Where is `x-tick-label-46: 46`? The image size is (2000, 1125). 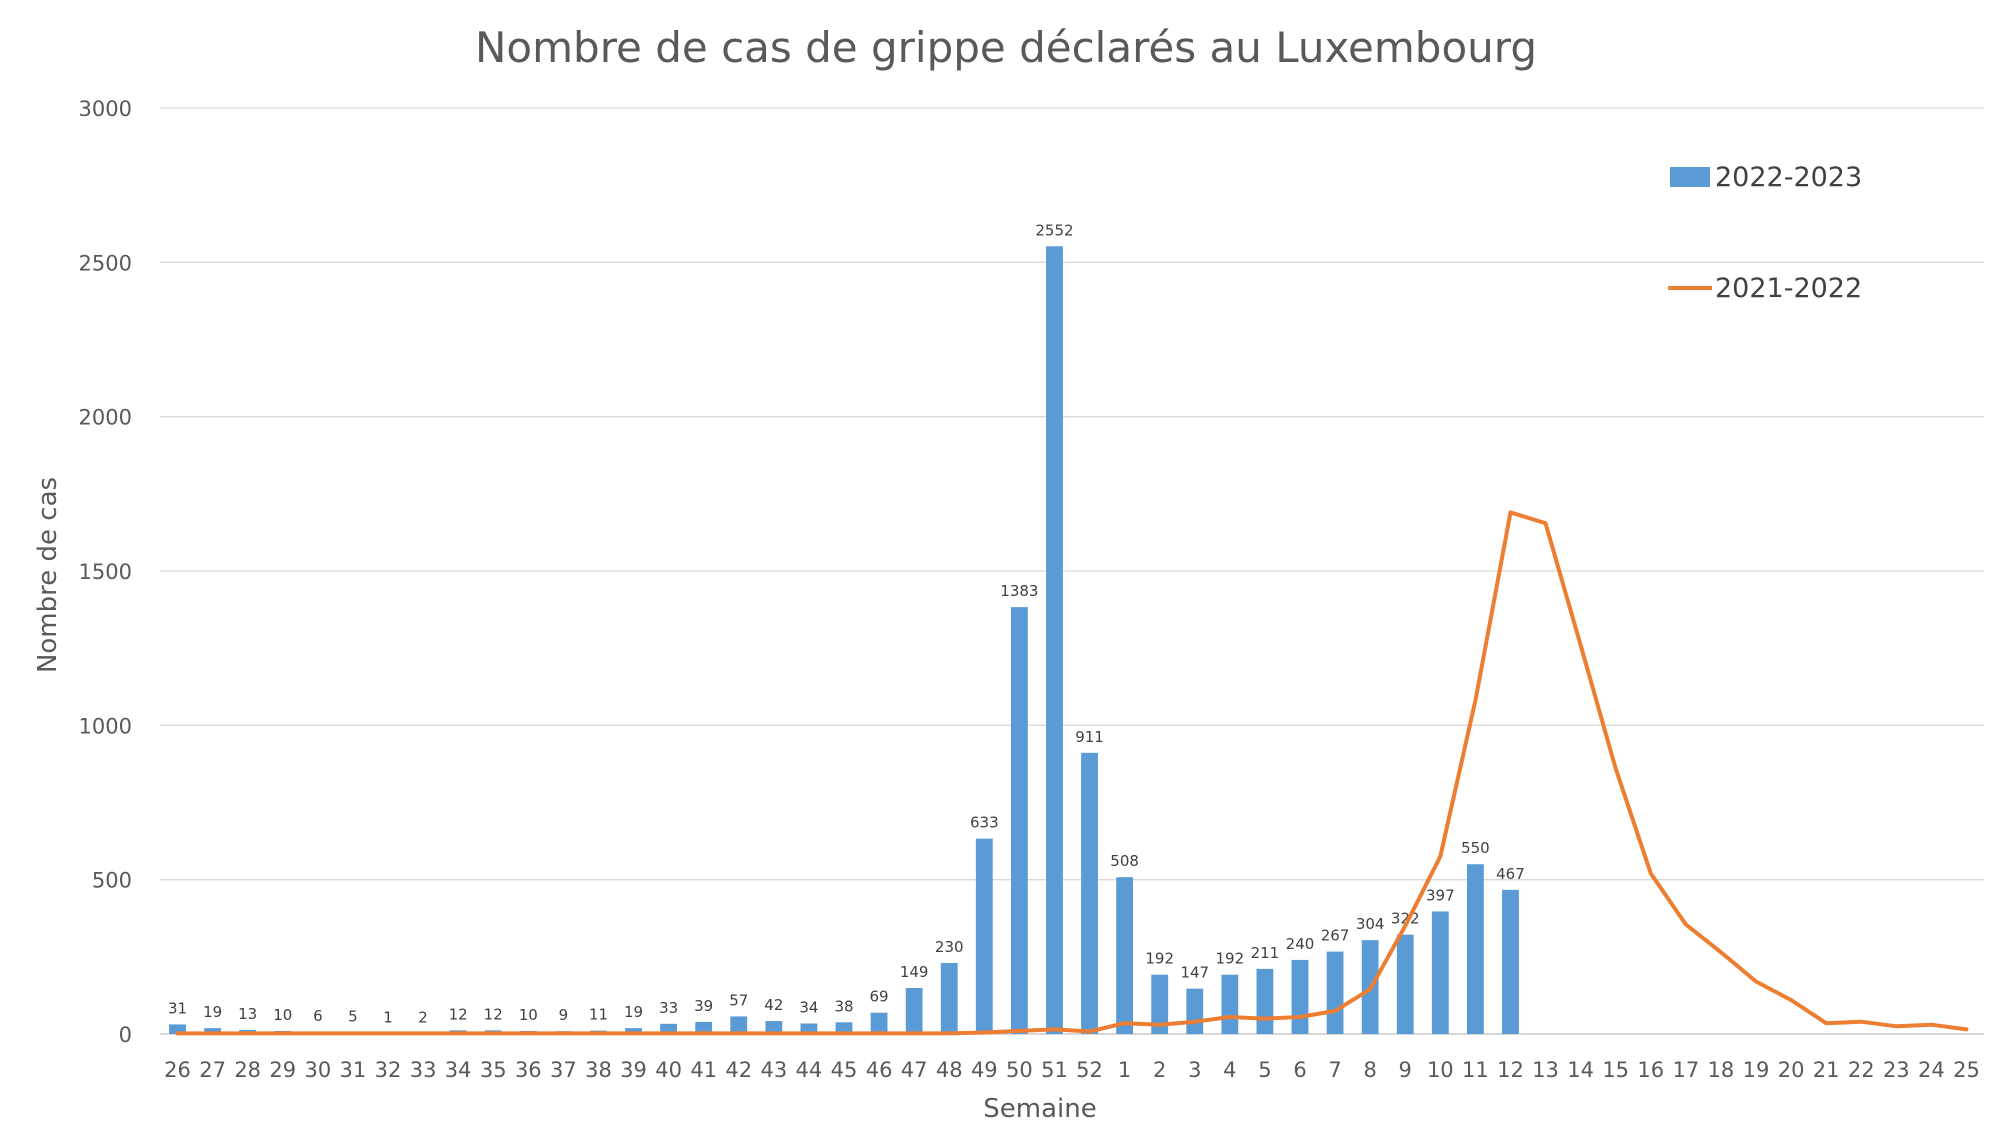 x-tick-label-46: 46 is located at coordinates (879, 1070).